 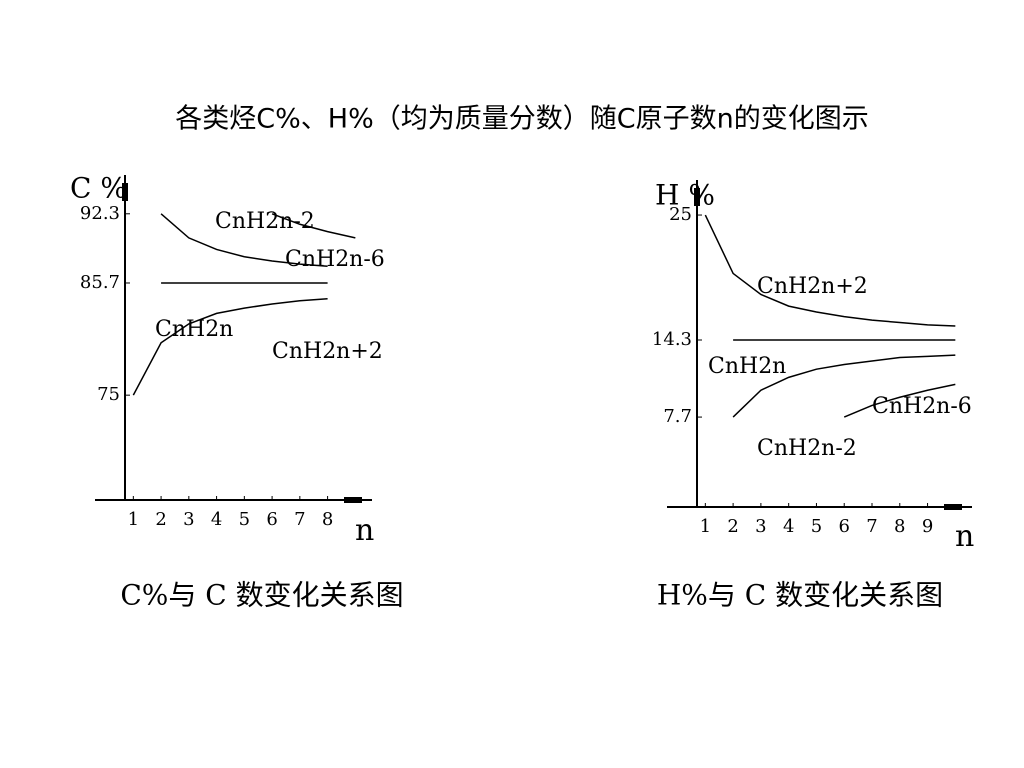 I want to click on y-tick-label: 14.3, so click(x=672, y=339).